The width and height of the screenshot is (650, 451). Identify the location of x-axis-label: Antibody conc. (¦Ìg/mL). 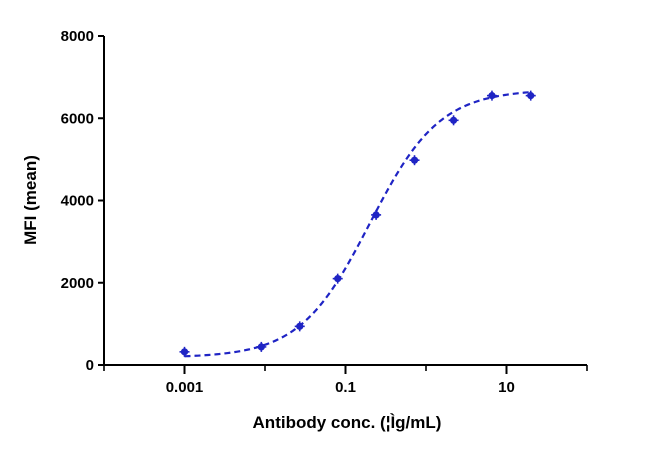
(347, 422).